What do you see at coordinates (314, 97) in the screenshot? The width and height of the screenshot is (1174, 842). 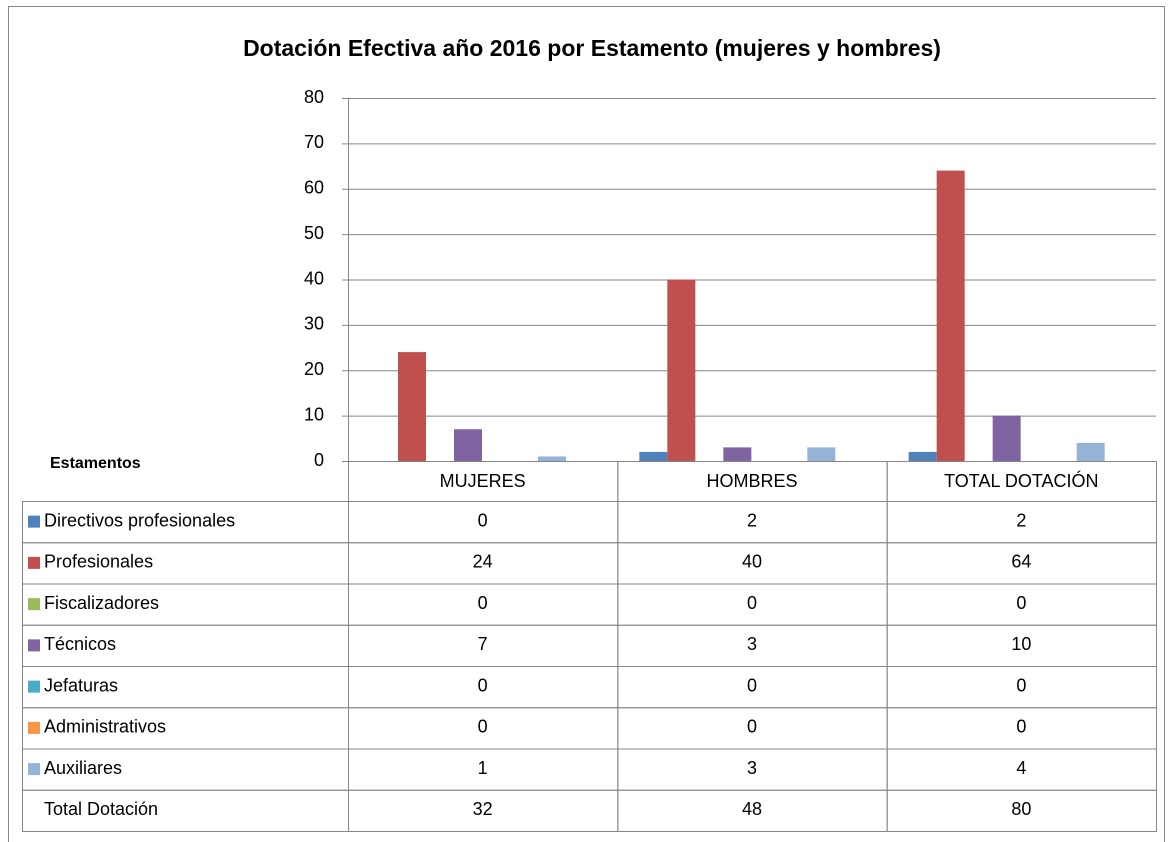 I see `y-tick-label: 80` at bounding box center [314, 97].